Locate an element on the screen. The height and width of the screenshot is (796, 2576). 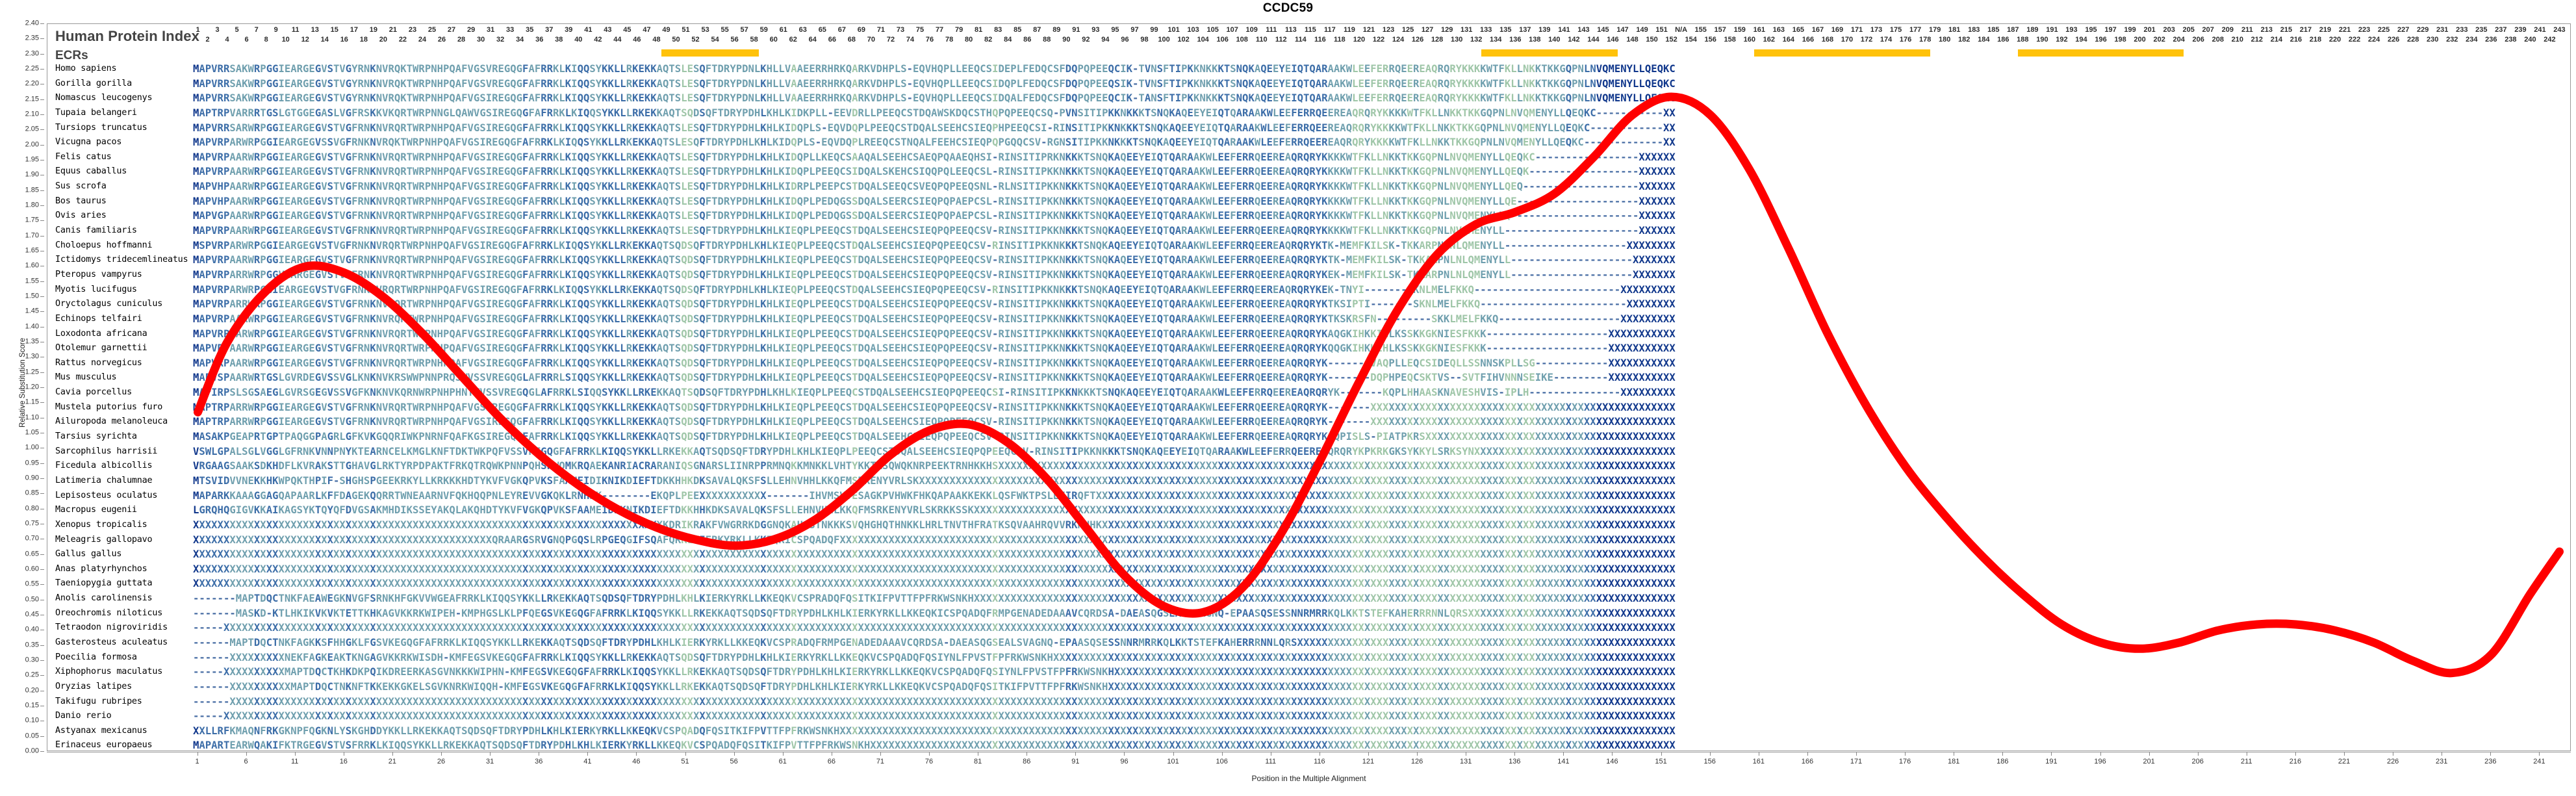
ruler-number: 167 is located at coordinates (1817, 30).